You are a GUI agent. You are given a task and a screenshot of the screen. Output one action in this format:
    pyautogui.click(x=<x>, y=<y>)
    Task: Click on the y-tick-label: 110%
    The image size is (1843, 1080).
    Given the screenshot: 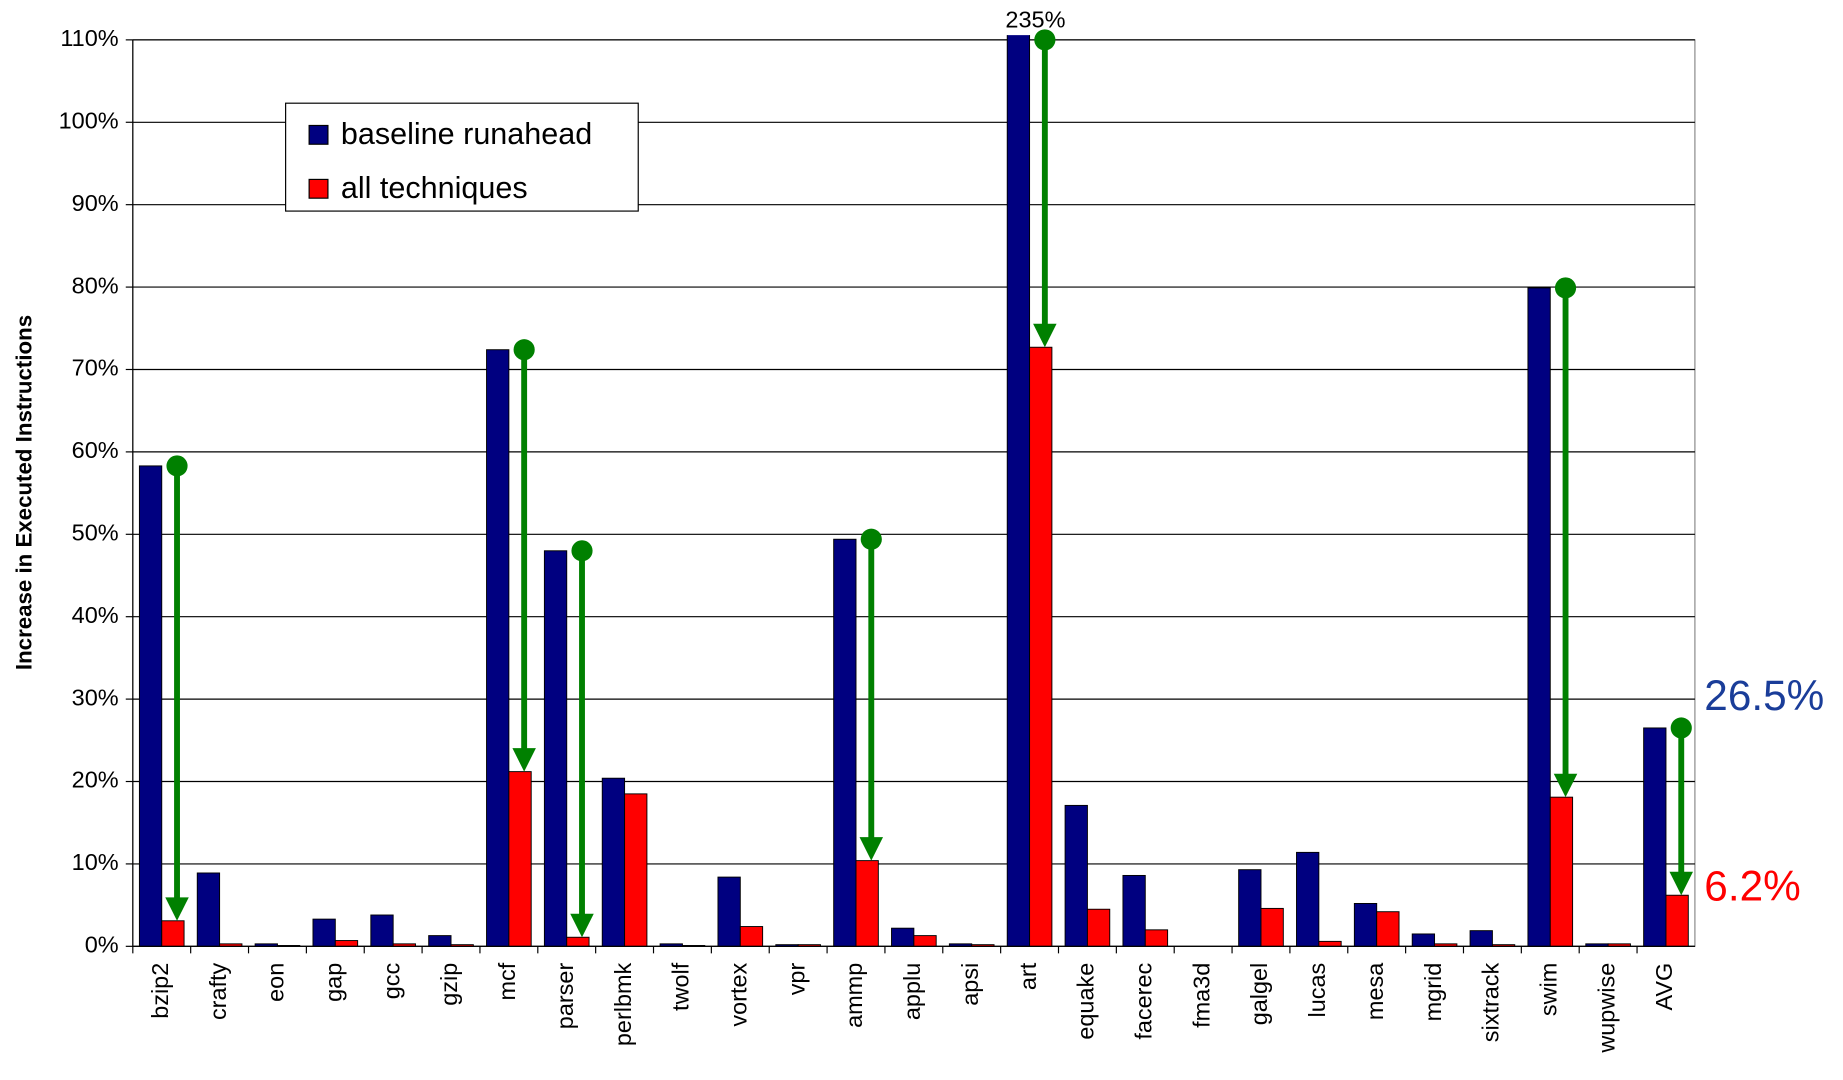 What is the action you would take?
    pyautogui.click(x=89, y=38)
    